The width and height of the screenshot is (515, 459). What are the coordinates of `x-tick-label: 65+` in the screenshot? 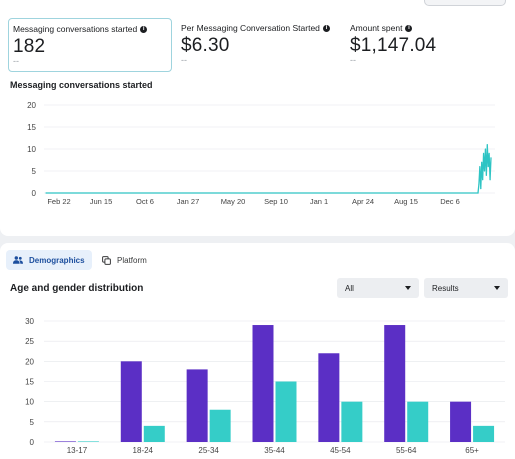 It's located at (472, 450).